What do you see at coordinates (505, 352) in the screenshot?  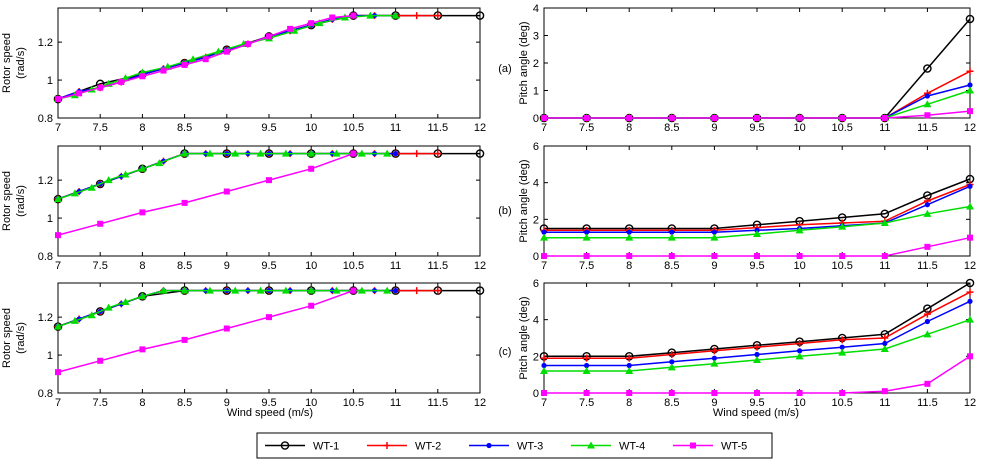 I see `panel-label-c: (c)` at bounding box center [505, 352].